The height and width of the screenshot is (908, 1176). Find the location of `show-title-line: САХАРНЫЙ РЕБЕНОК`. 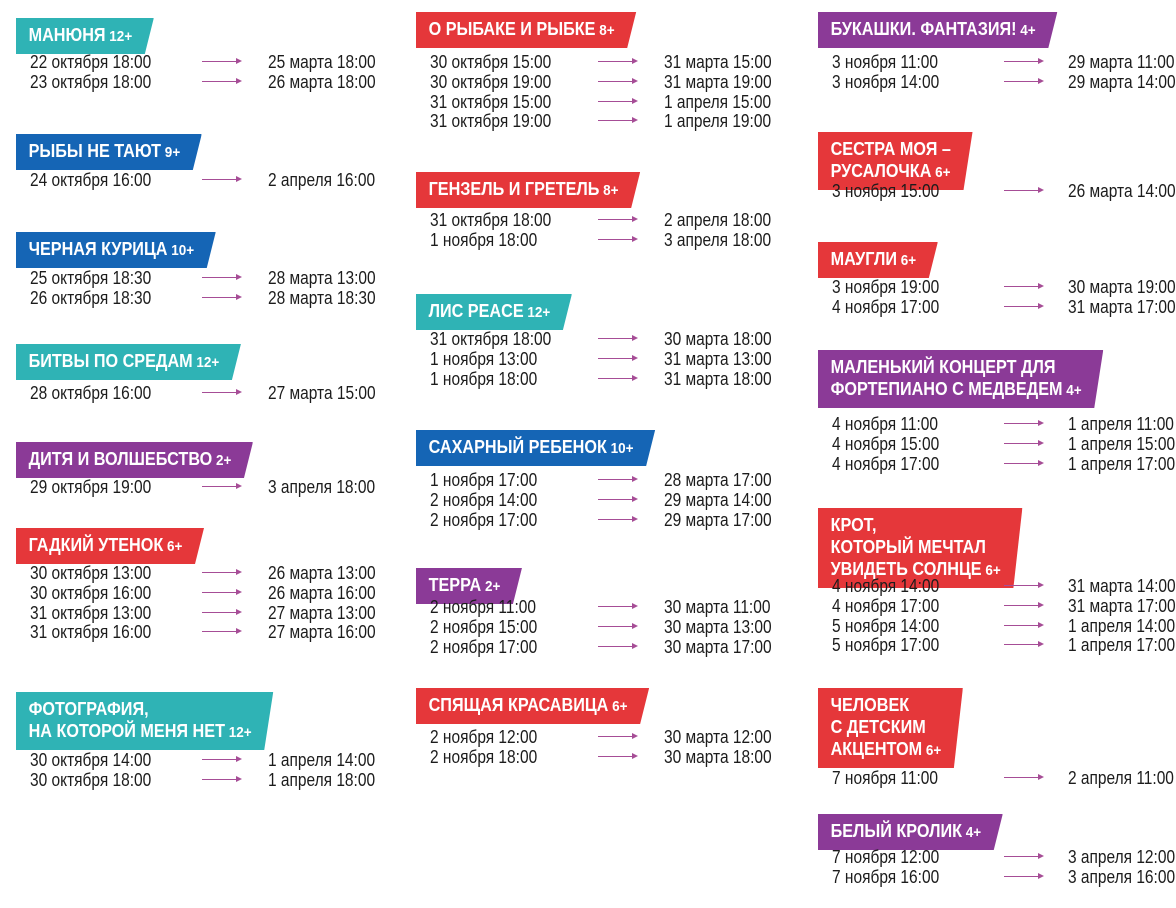

show-title-line: САХАРНЫЙ РЕБЕНОК is located at coordinates (517, 447).